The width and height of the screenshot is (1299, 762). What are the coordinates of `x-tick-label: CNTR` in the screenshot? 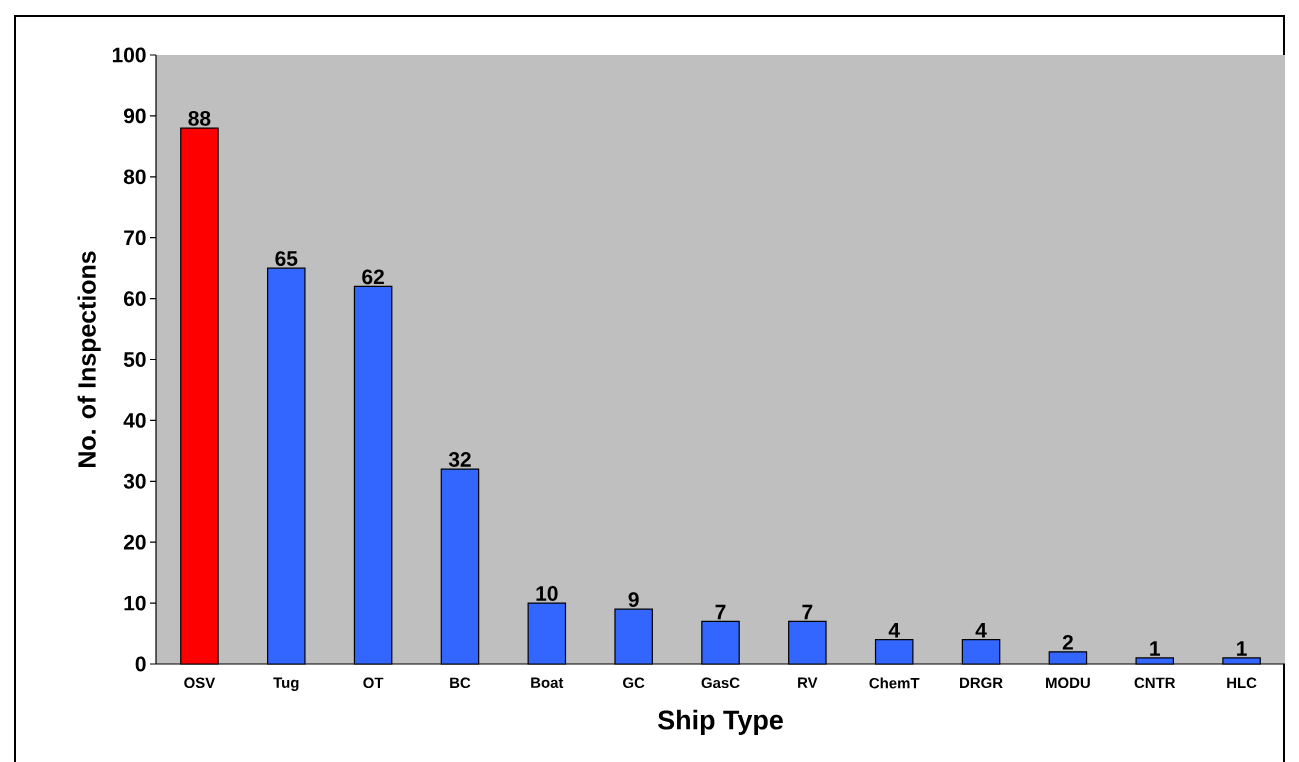 It's located at (1155, 683).